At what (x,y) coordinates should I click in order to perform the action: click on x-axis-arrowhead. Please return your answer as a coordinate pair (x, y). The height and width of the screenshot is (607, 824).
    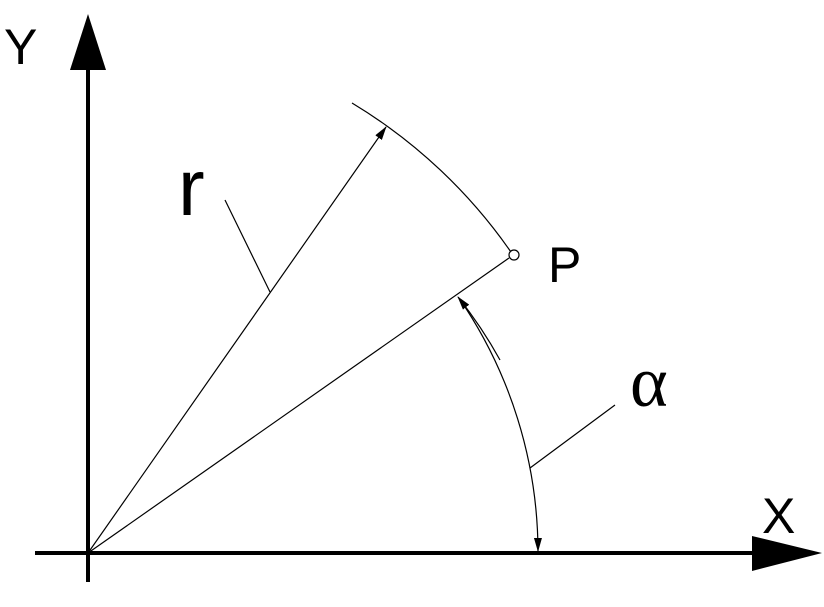
    Looking at the image, I should click on (787, 553).